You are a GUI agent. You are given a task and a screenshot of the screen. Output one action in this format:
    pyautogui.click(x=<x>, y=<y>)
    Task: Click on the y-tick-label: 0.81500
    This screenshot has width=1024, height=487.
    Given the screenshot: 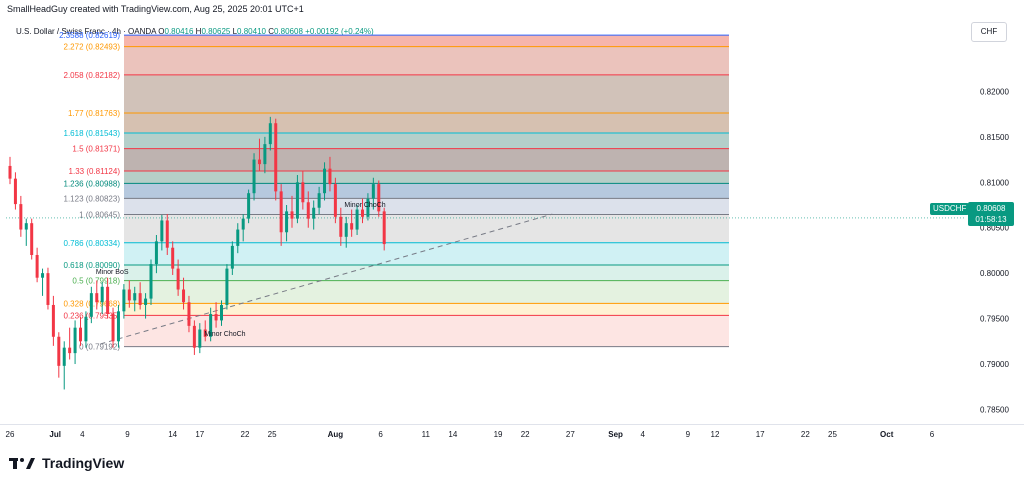 What is the action you would take?
    pyautogui.click(x=994, y=137)
    